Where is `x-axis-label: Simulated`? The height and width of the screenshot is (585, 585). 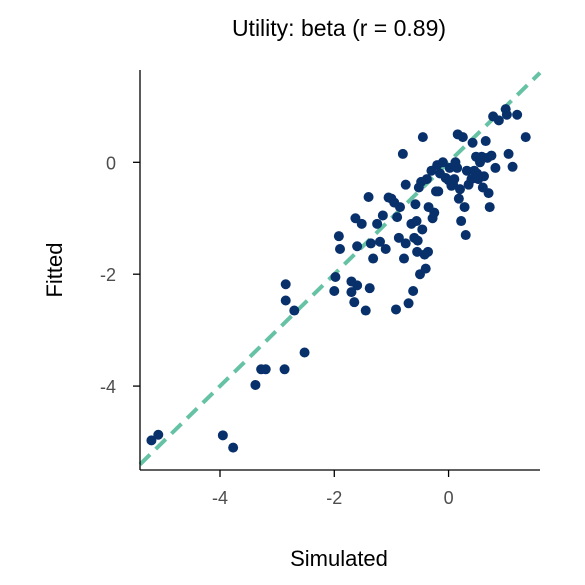
x-axis-label: Simulated is located at coordinates (339, 558).